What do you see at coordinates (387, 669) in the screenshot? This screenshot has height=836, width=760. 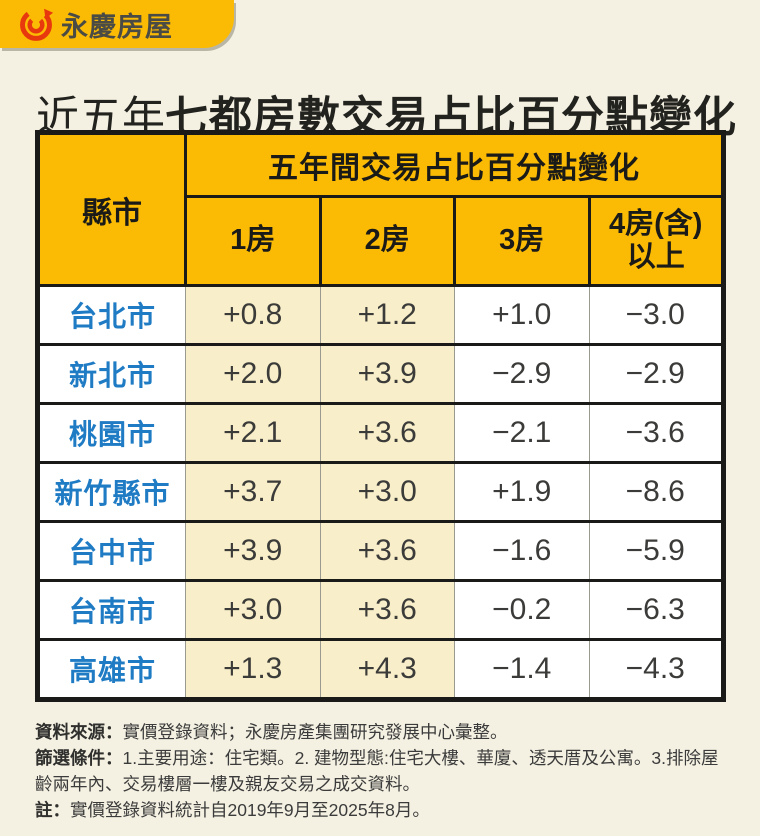 I see `value-cell: +4.3` at bounding box center [387, 669].